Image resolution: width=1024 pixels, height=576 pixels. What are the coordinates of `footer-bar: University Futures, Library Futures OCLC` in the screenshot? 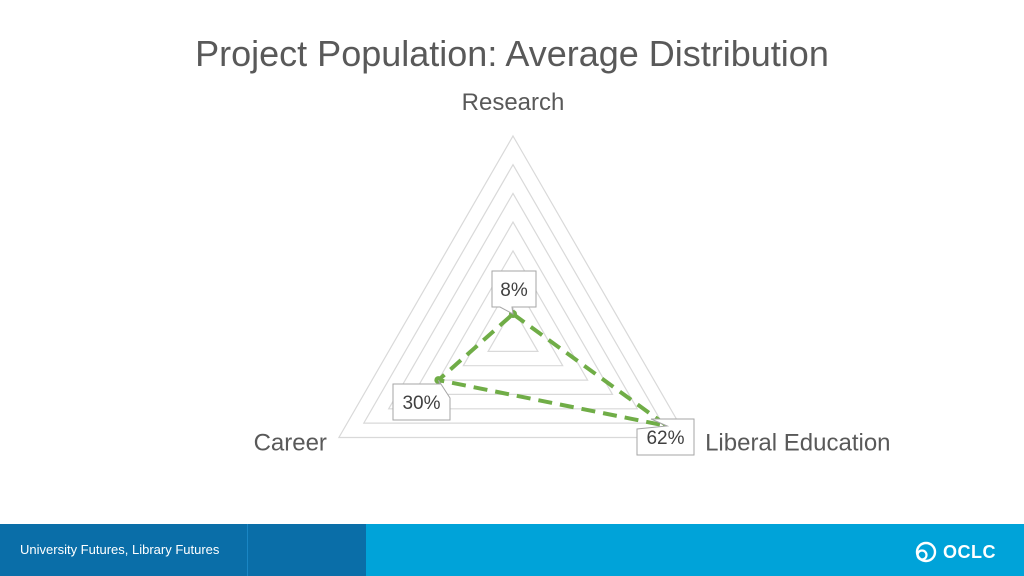 It's located at (512, 550).